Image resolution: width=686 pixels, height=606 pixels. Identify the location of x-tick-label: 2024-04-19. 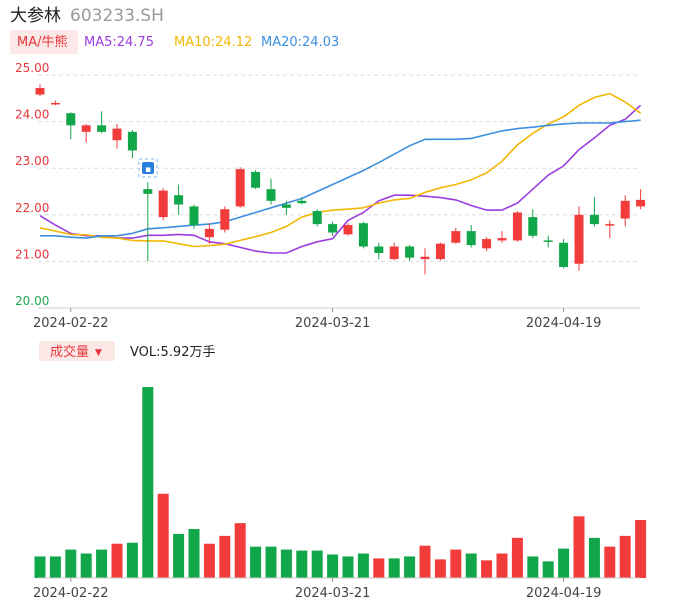
(564, 323).